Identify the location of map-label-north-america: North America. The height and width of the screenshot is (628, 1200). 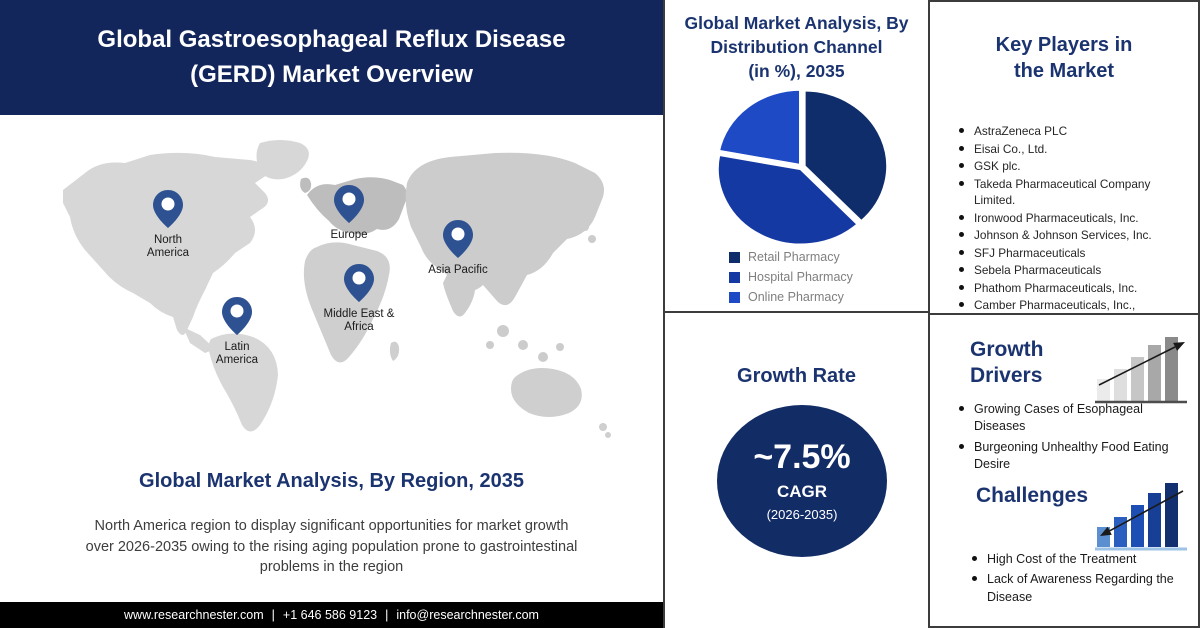
(168, 247).